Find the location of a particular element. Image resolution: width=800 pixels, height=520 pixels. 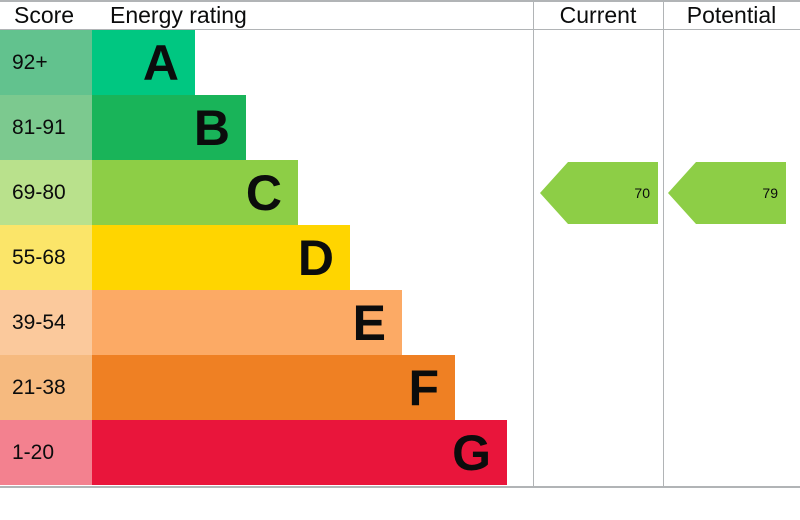

score-range-e: 39-54 is located at coordinates (46, 322).